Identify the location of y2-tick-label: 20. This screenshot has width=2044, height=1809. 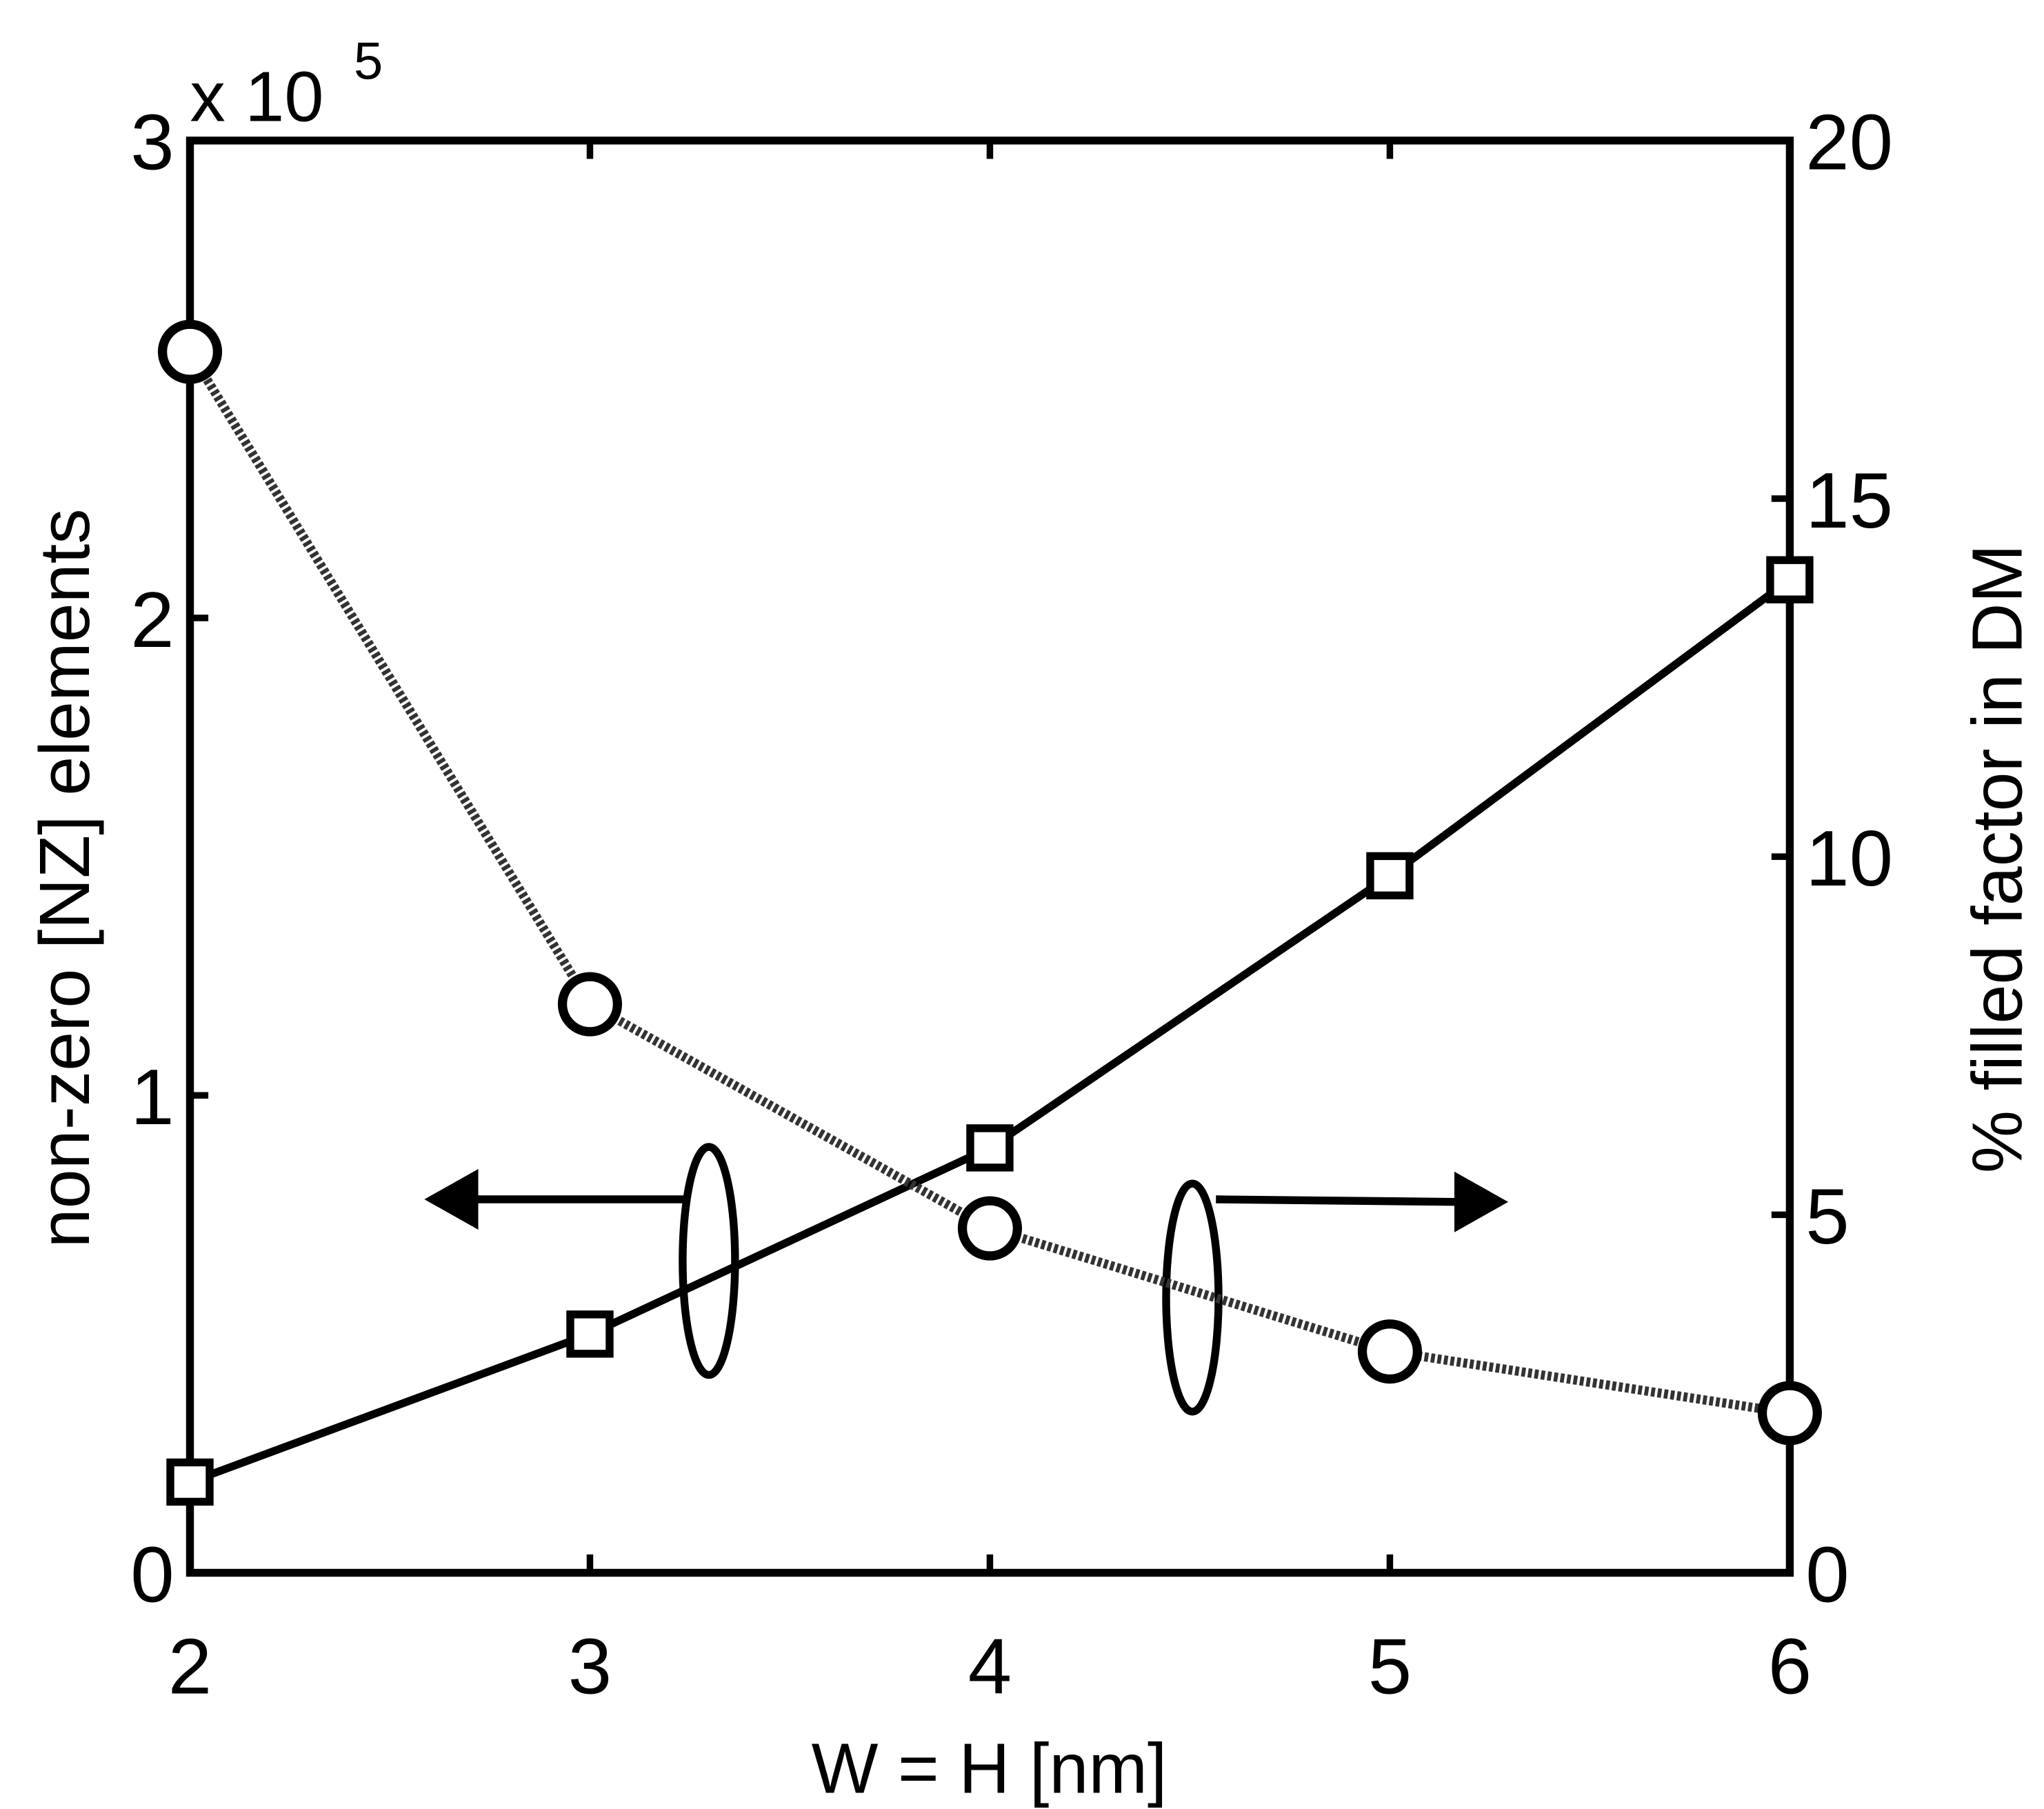
(1849, 143).